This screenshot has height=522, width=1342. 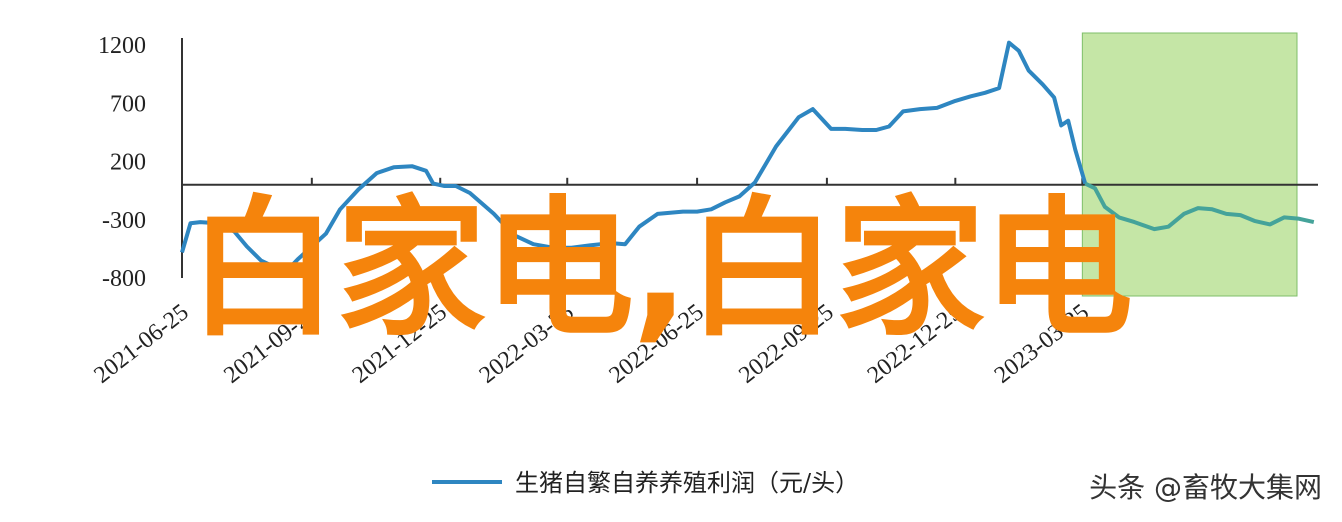 I want to click on y-tick-label: -300, so click(x=124, y=221).